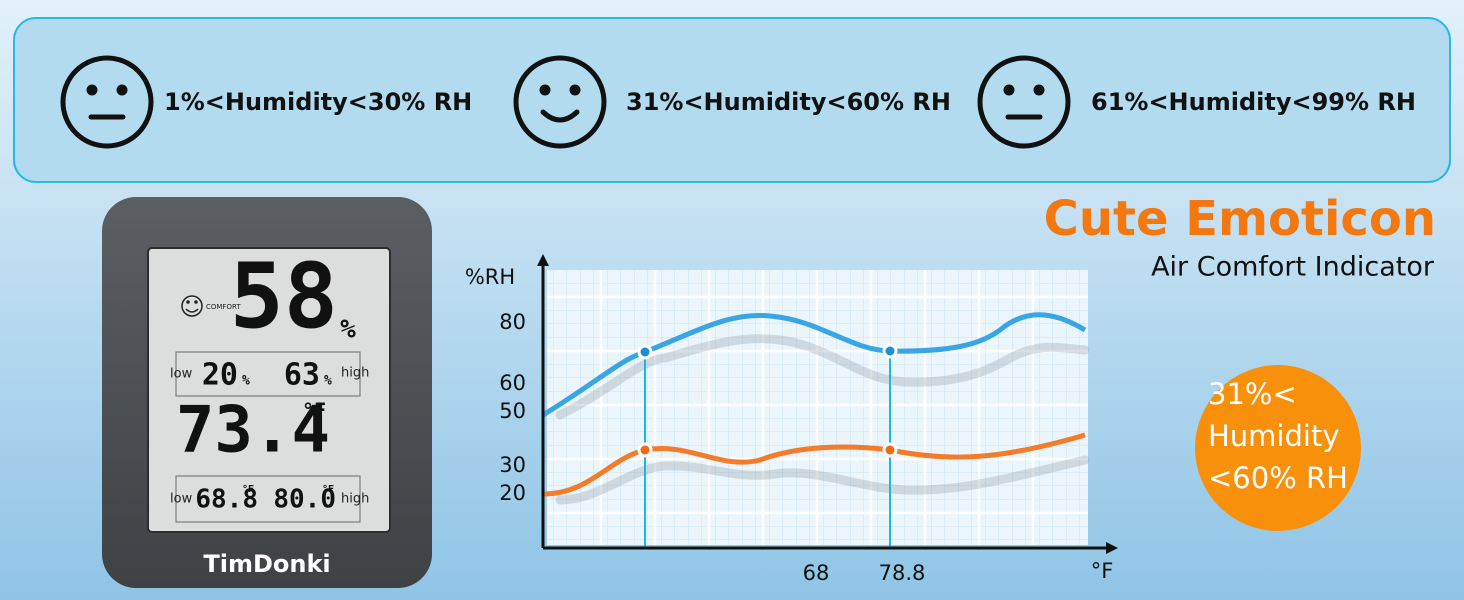 The image size is (1464, 600). Describe the element at coordinates (1278, 478) in the screenshot. I see `badge-line: <60% RH` at that location.